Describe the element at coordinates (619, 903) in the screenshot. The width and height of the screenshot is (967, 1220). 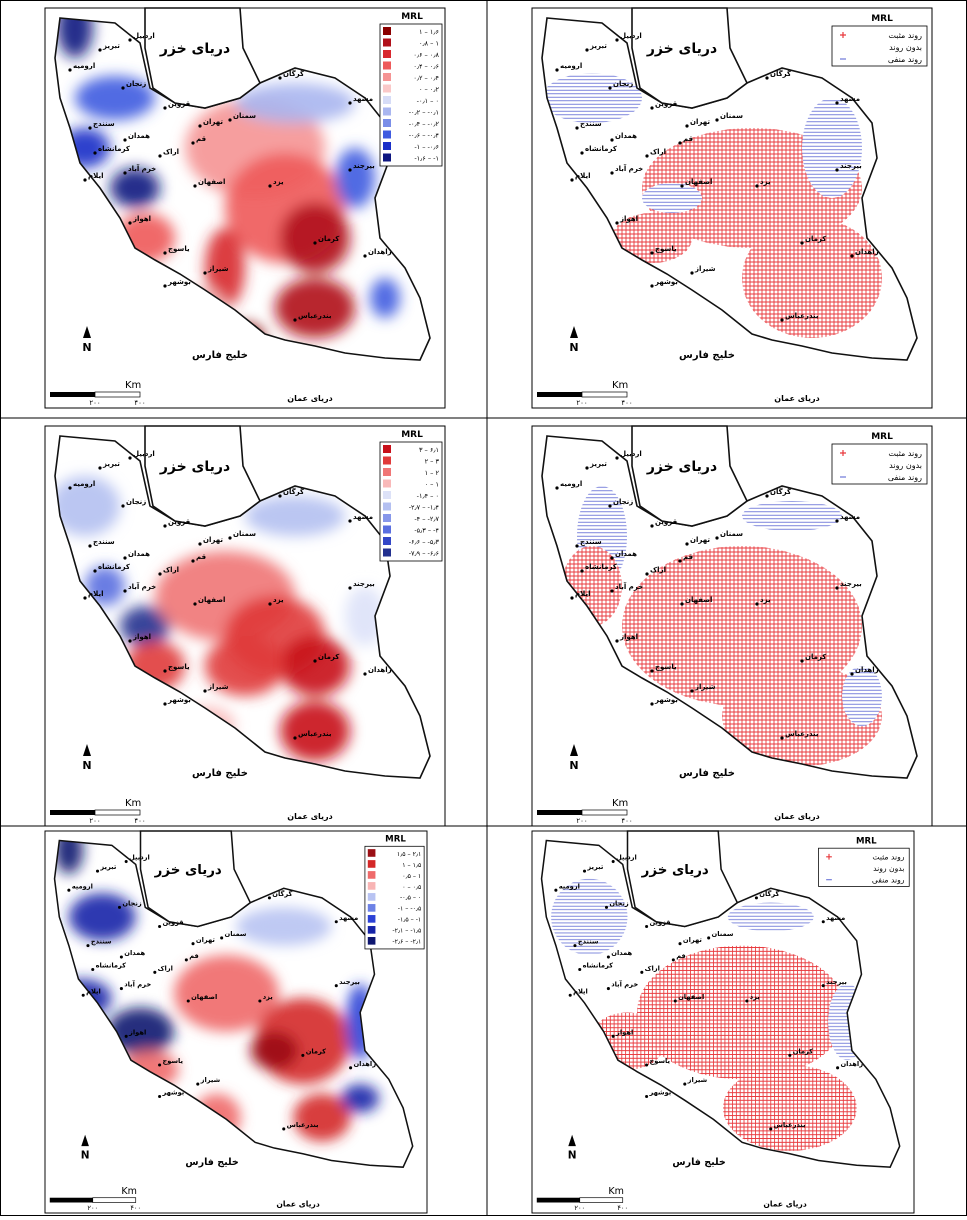
I see `city-label: زنجان` at that location.